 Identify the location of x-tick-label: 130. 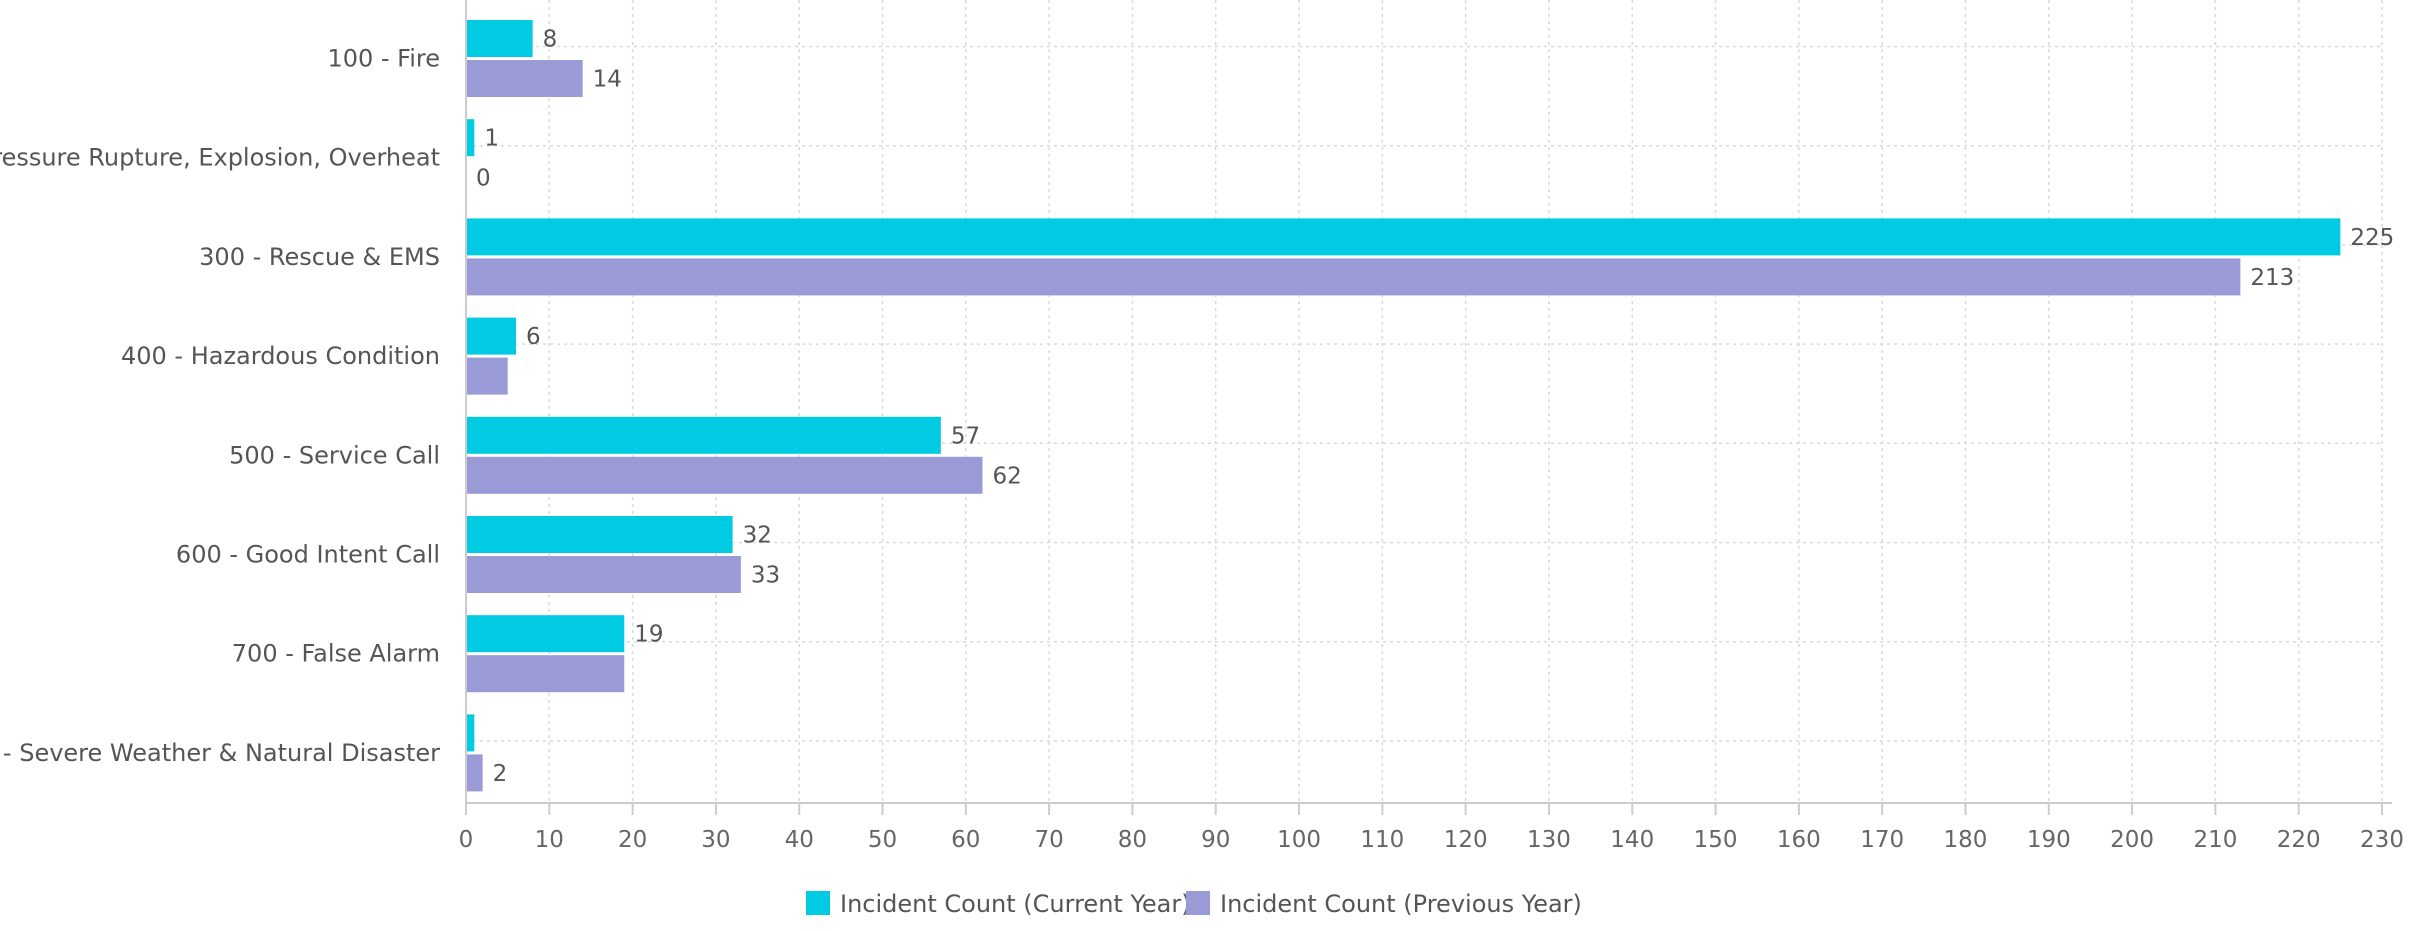
(1549, 840).